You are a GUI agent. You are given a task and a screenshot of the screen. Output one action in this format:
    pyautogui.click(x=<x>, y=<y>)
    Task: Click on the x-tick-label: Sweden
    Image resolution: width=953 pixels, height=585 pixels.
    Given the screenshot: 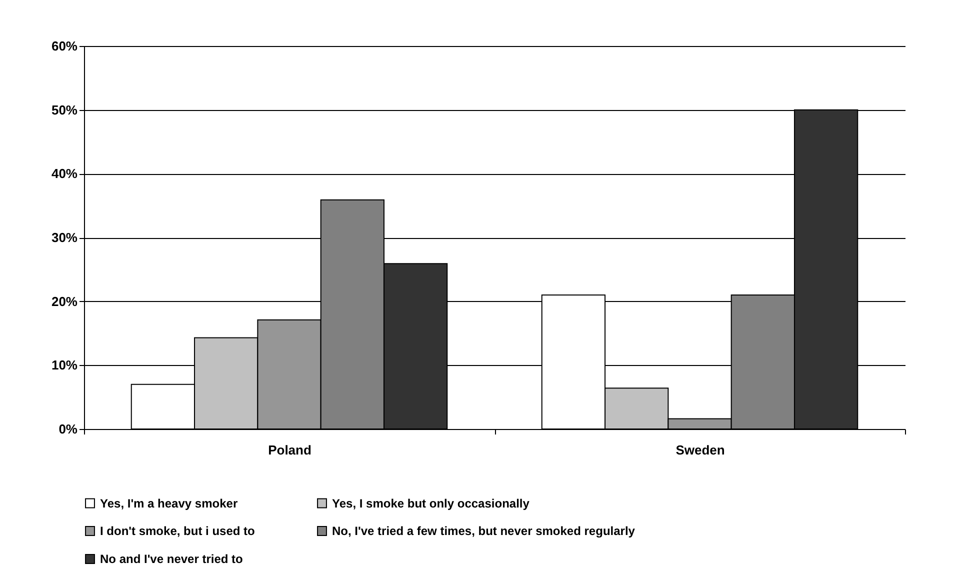 What is the action you would take?
    pyautogui.click(x=700, y=450)
    